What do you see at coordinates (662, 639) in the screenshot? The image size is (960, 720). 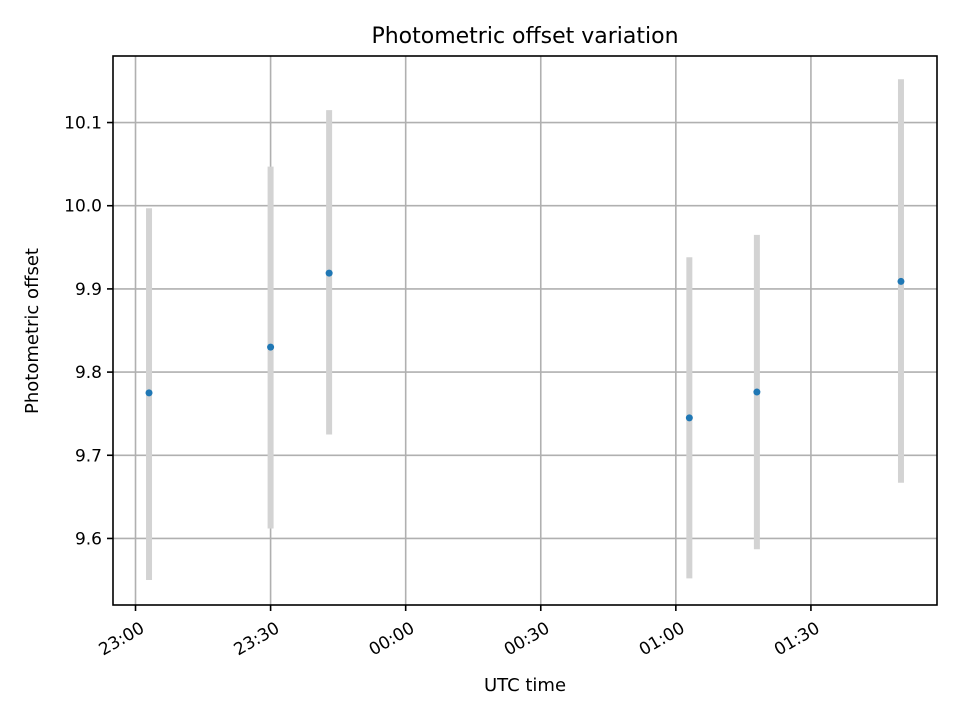 I see `x-tick-label: 01:00` at bounding box center [662, 639].